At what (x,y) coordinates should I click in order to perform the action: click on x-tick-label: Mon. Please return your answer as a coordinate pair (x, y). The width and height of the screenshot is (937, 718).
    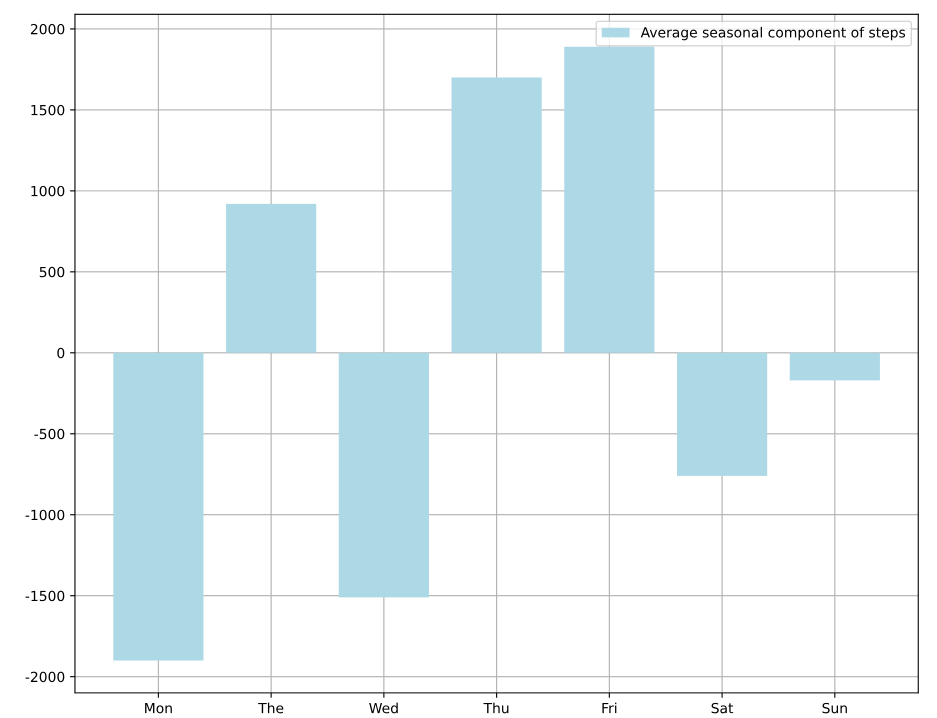
    Looking at the image, I should click on (158, 708).